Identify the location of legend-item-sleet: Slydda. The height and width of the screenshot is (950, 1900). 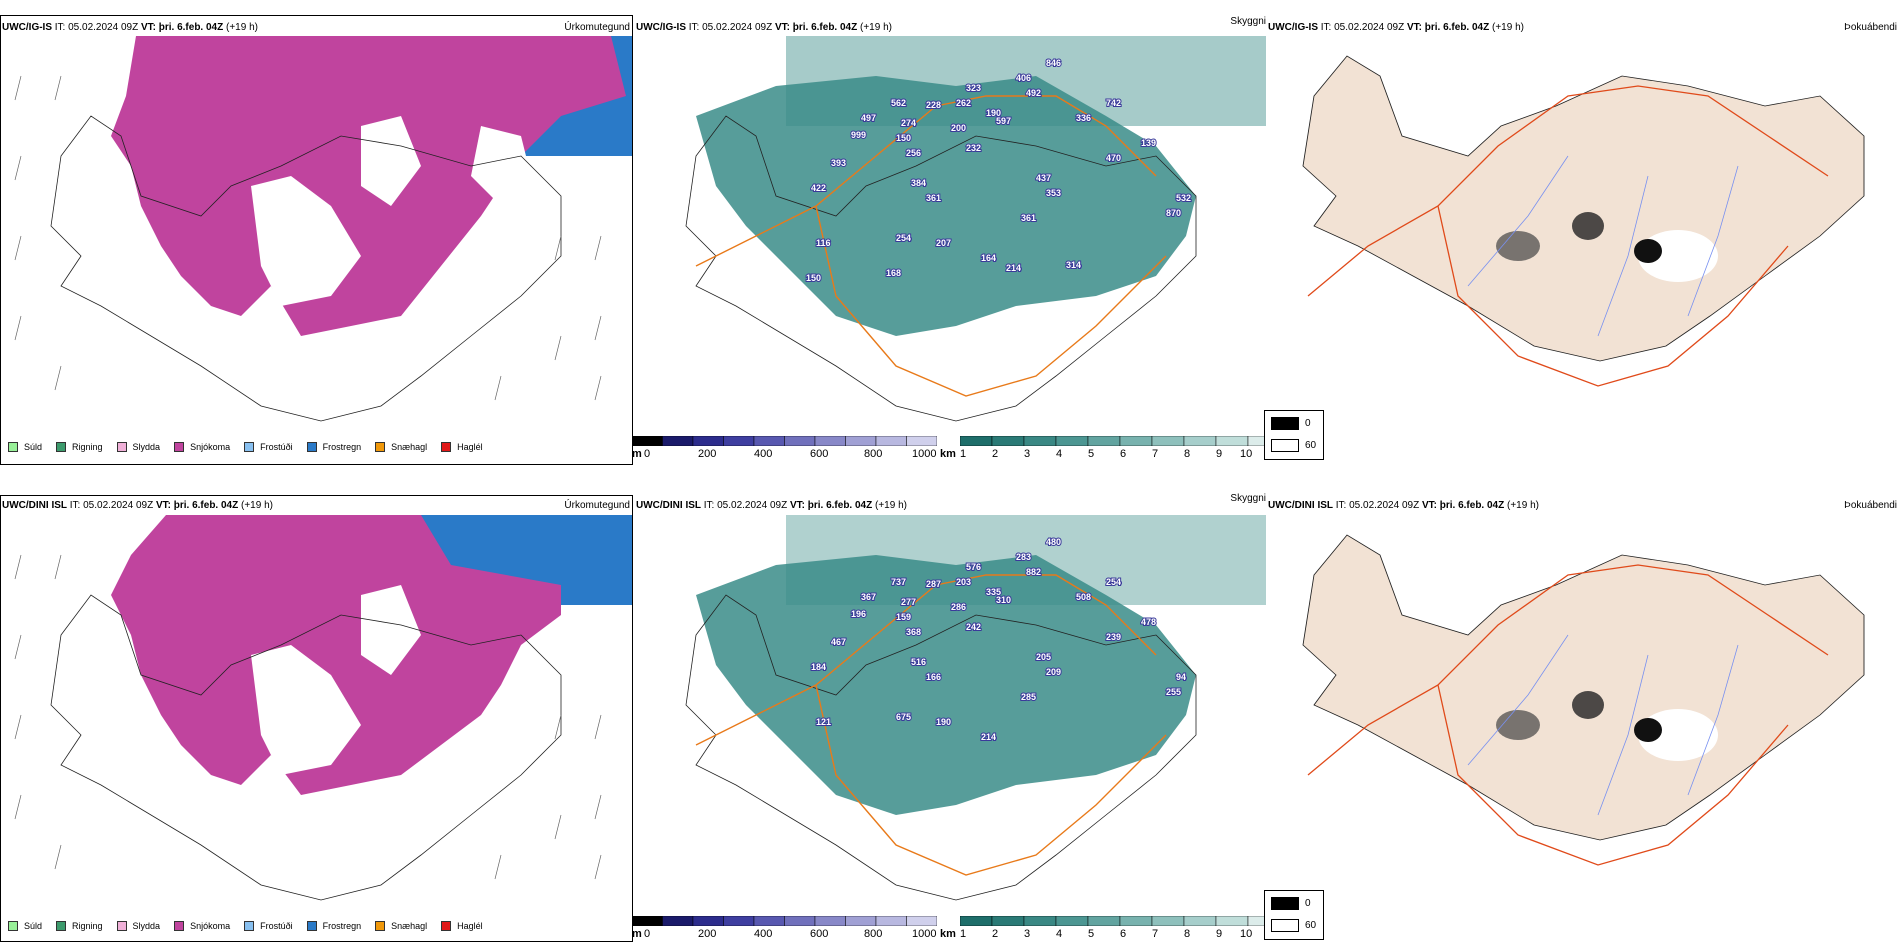
(138, 447).